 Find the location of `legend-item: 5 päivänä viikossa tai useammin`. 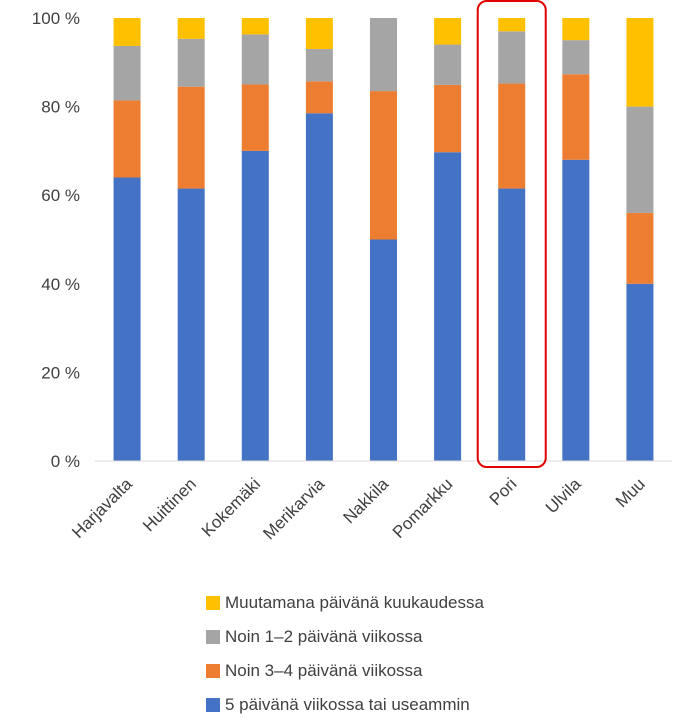

legend-item: 5 päivänä viikossa tai useammin is located at coordinates (416, 705).